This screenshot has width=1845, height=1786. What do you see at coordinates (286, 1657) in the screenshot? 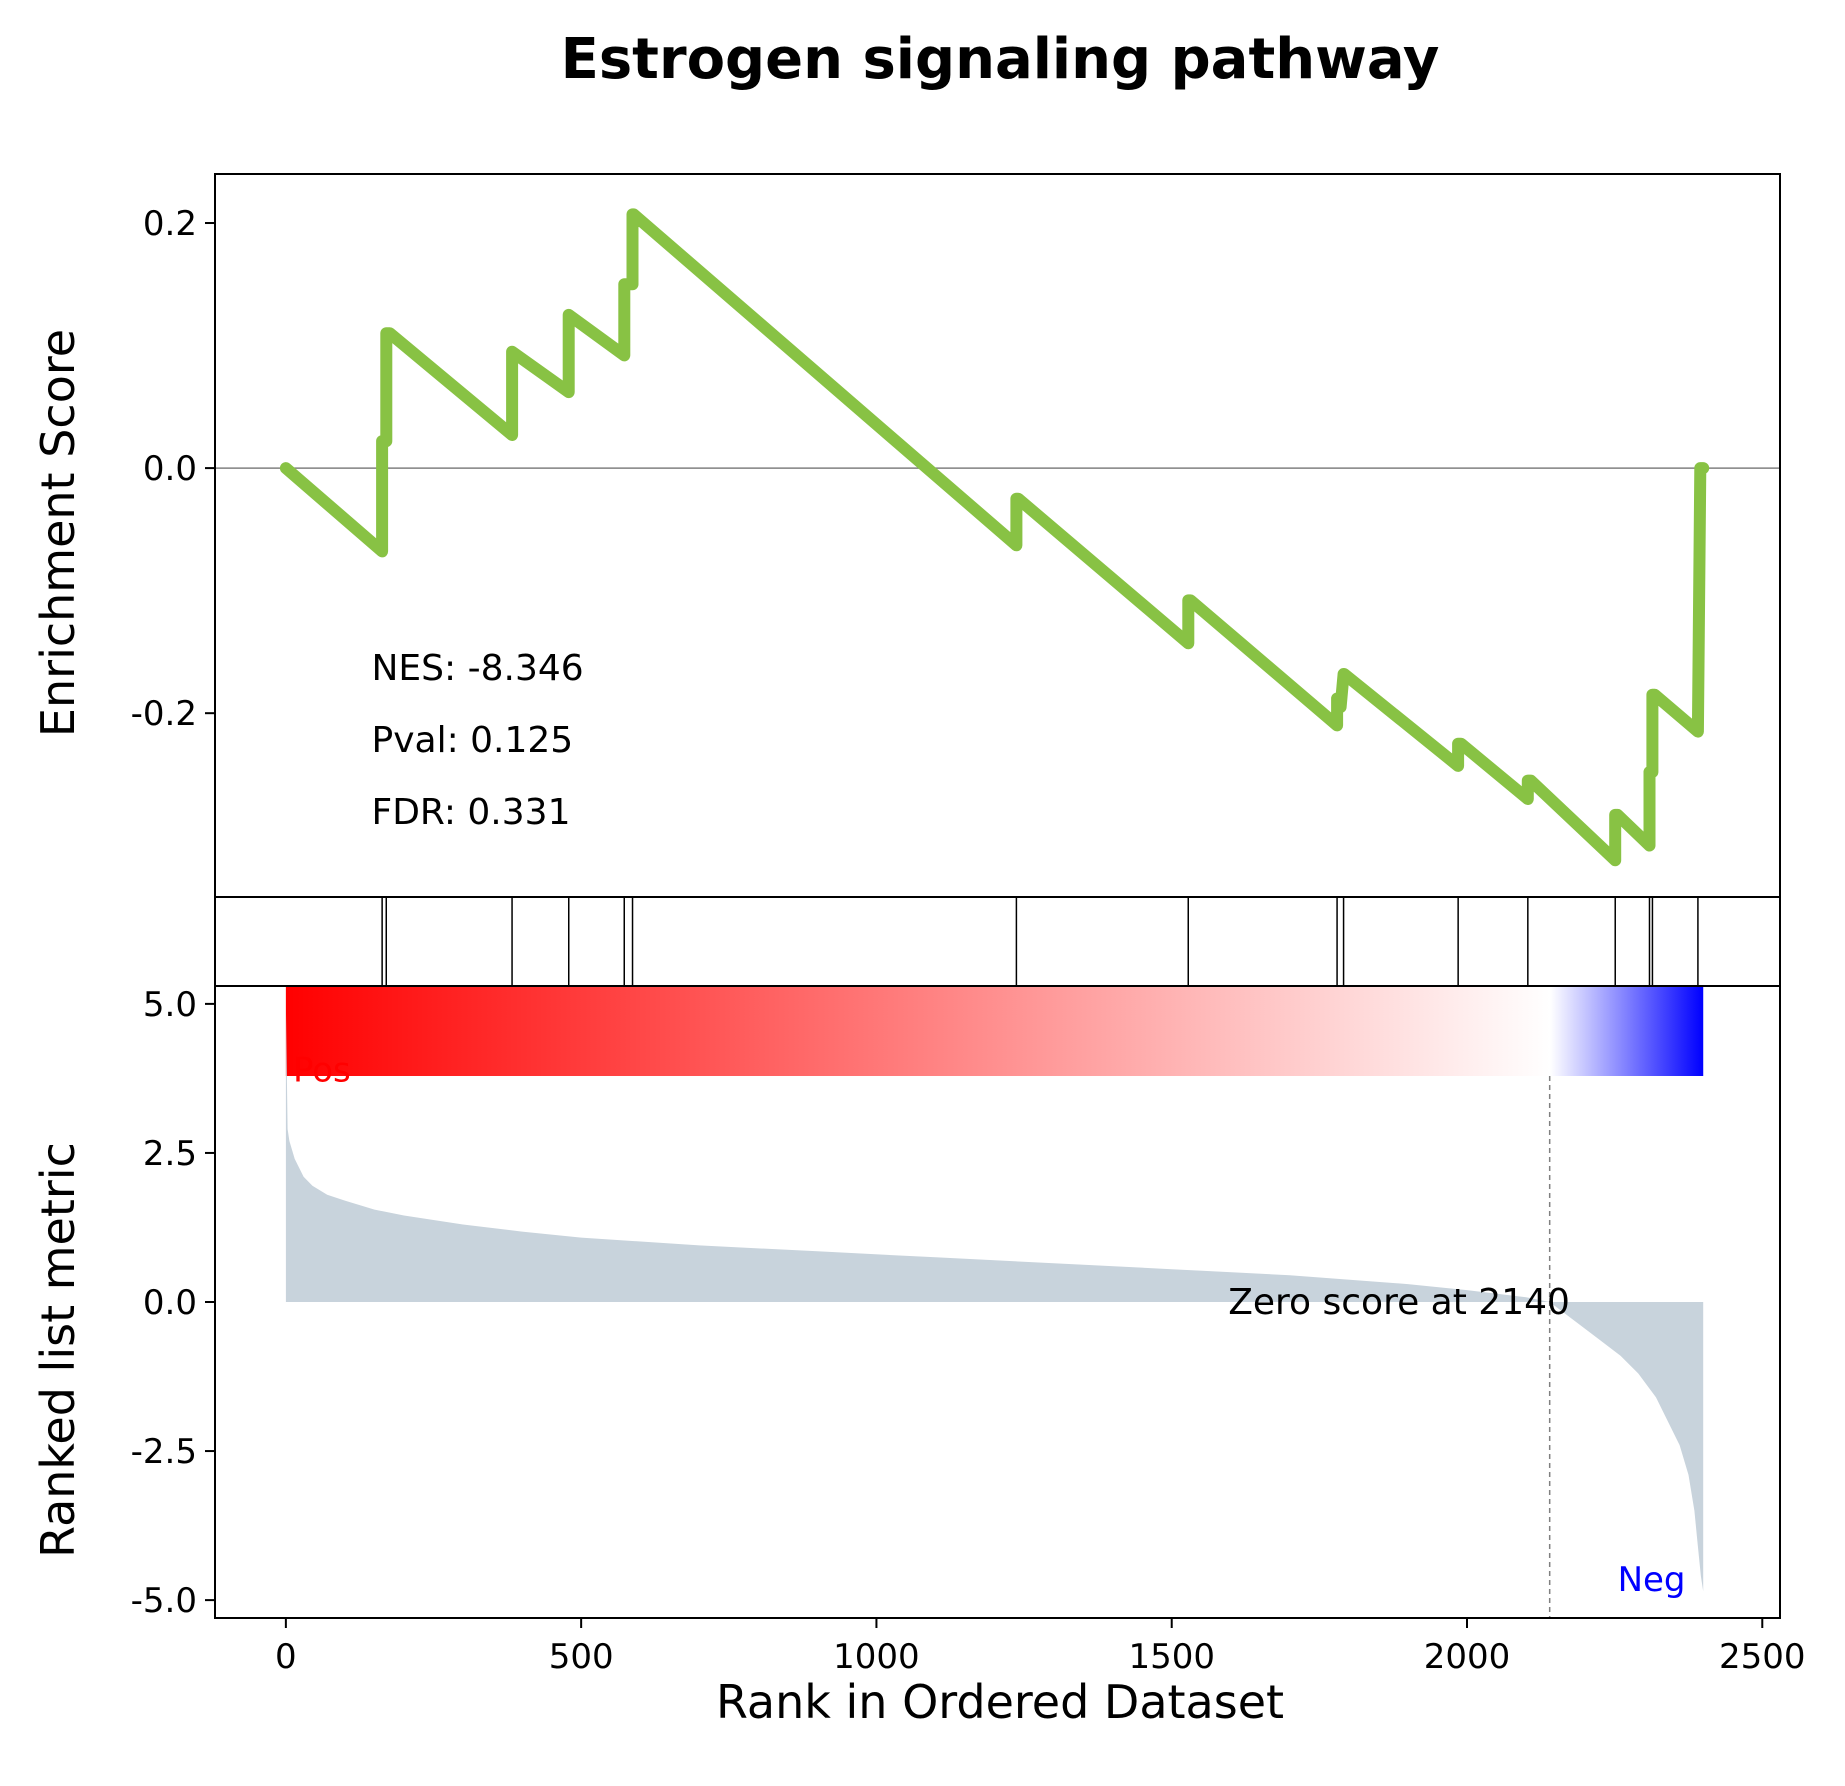
I see `xtick-label: 0` at bounding box center [286, 1657].